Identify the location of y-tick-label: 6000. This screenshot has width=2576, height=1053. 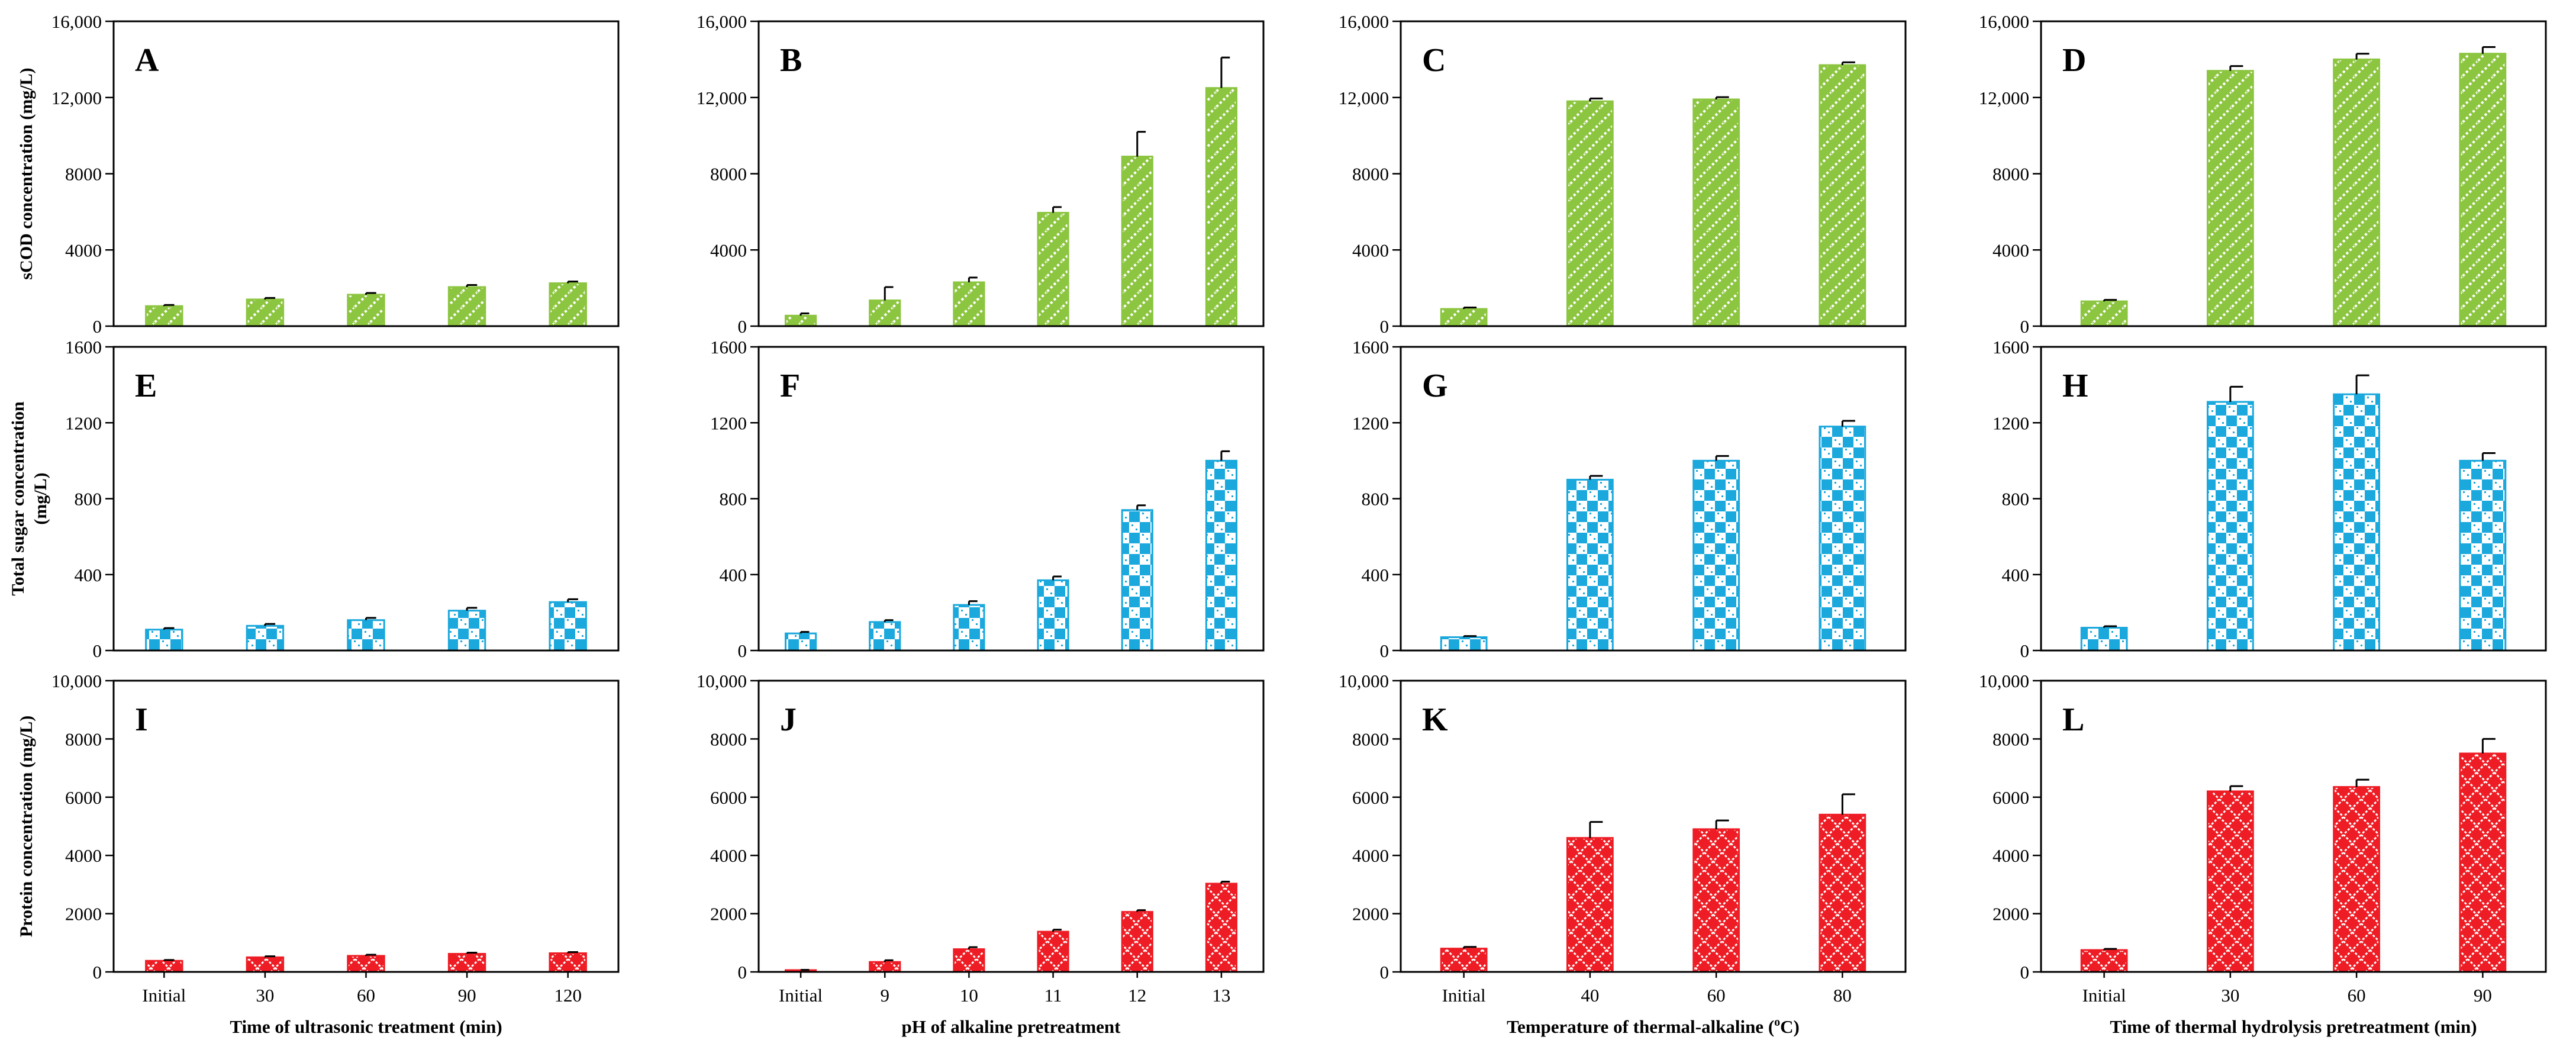
(1370, 798).